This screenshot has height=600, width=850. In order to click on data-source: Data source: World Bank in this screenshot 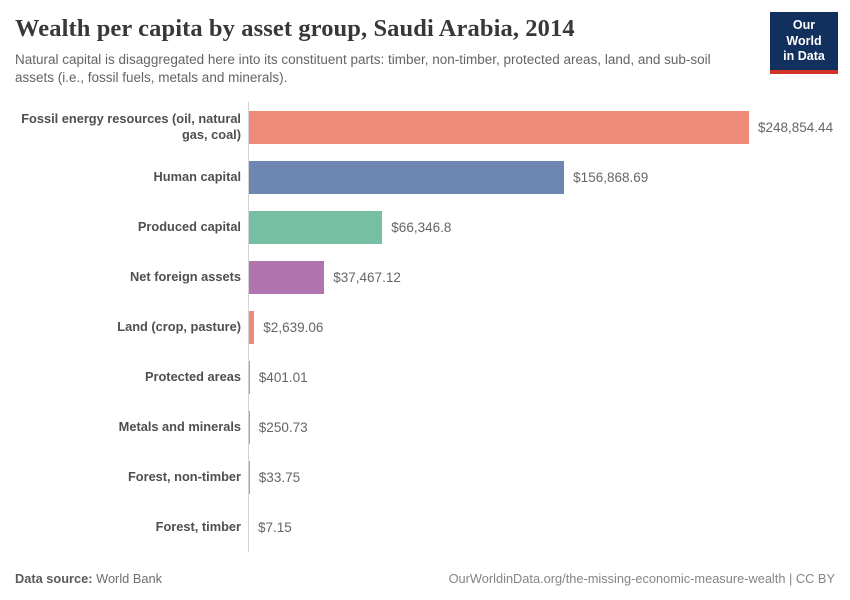, I will do `click(88, 578)`.